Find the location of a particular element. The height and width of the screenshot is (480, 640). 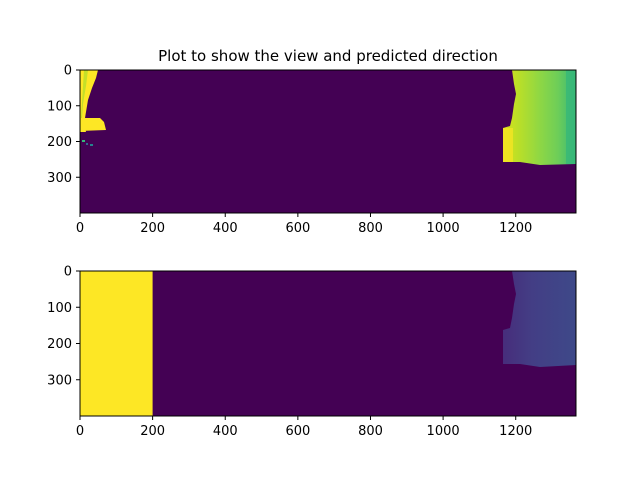

predicted-direction-band is located at coordinates (116, 343).